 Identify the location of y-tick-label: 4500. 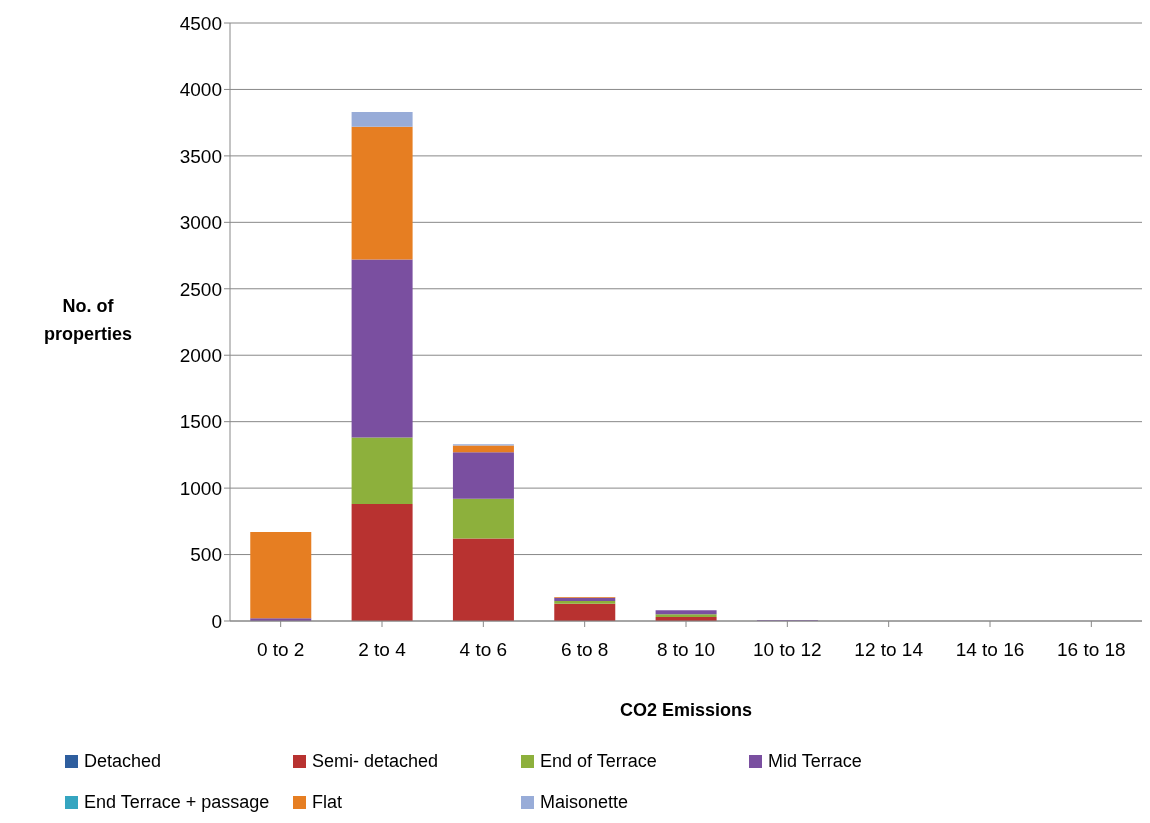
(200, 23).